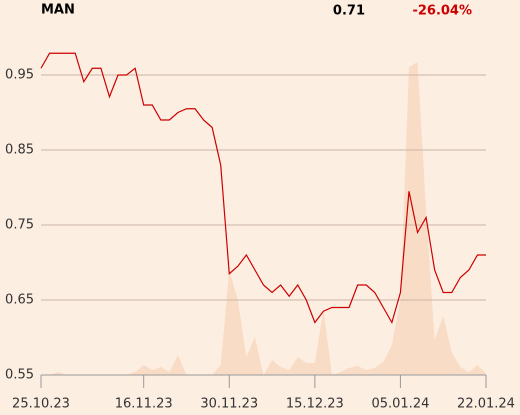 This screenshot has width=520, height=415. Describe the element at coordinates (400, 404) in the screenshot. I see `x-tick-label: 05.01.24` at that location.